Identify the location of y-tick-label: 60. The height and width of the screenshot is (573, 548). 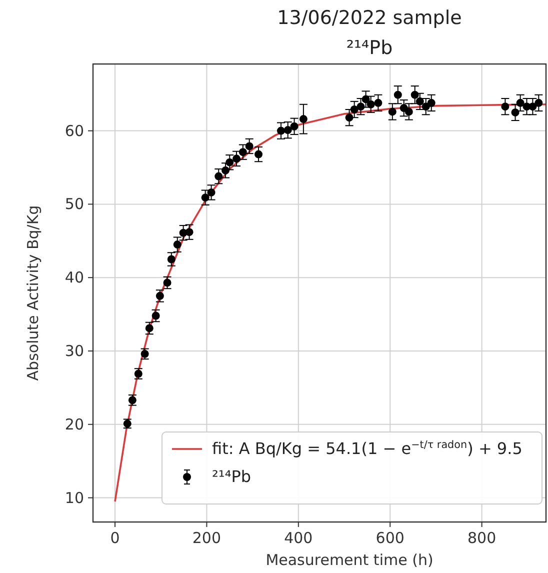
(74, 131).